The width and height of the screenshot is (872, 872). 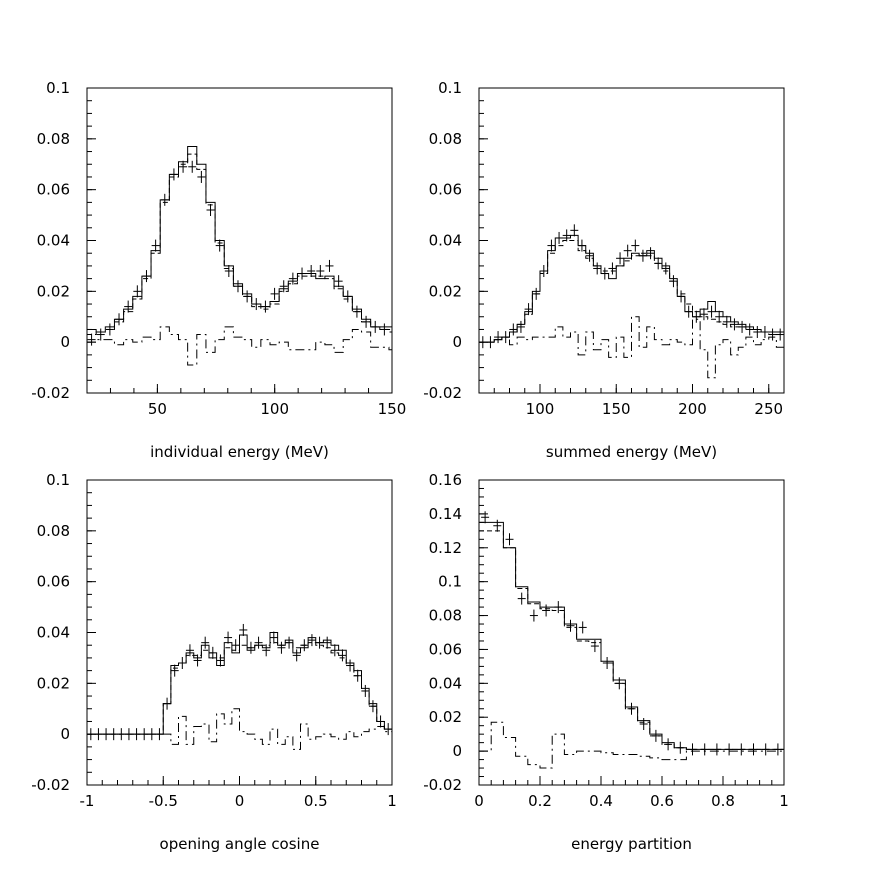 I want to click on x-tick-label: 0.4, so click(x=601, y=801).